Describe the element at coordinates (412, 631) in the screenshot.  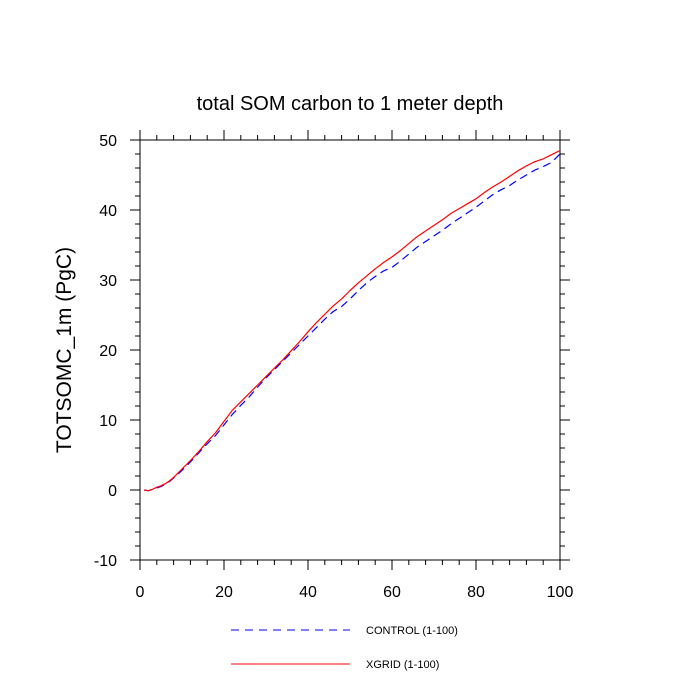
I see `legend-label-control: CONTROL (1-100)` at that location.